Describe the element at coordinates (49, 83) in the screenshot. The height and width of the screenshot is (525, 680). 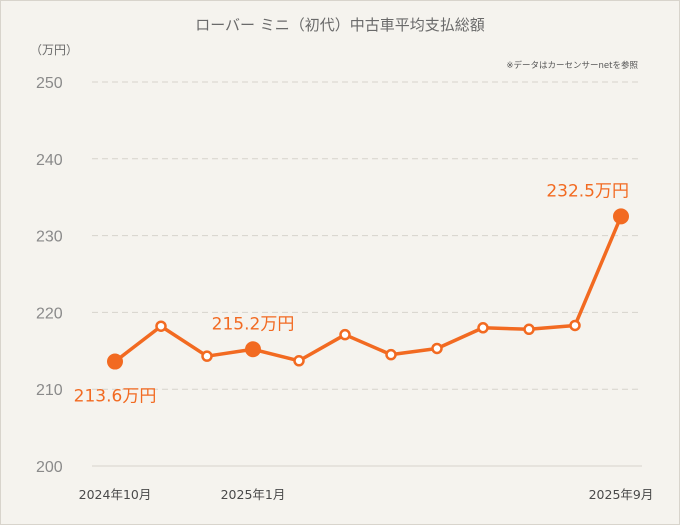
I see `y-tick-label: 250` at that location.